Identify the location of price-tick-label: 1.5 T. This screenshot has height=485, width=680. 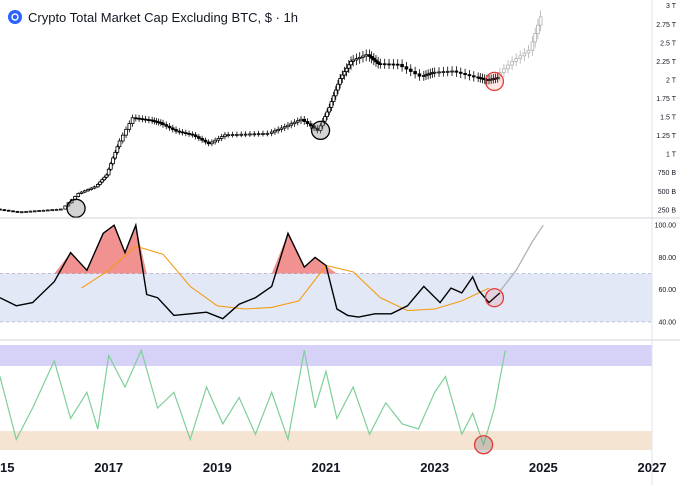
(668, 118).